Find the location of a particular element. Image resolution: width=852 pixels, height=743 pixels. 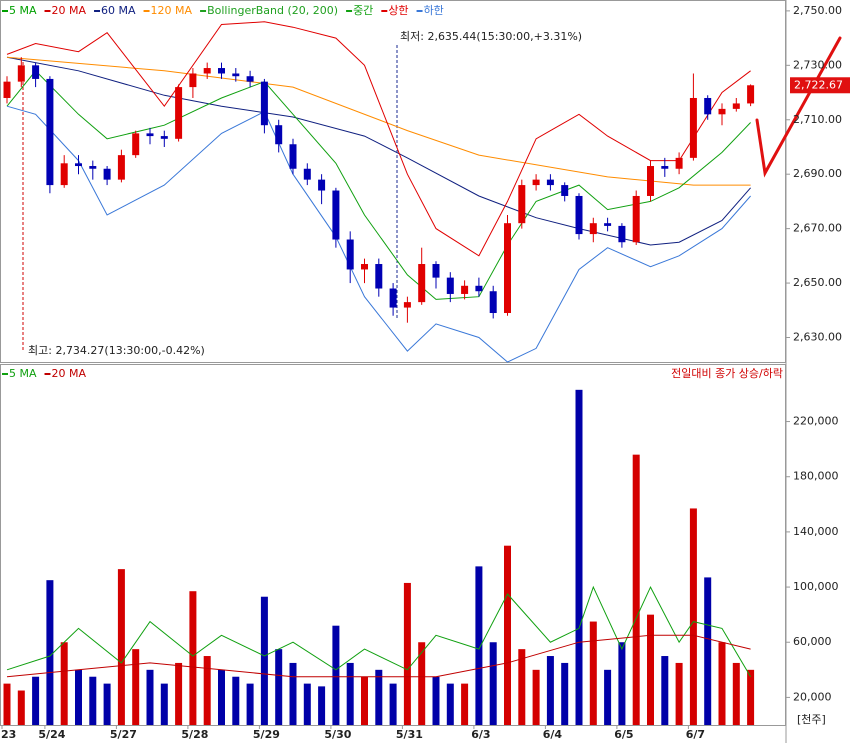

y-tick-label: 2,650.00 is located at coordinates (817, 282).